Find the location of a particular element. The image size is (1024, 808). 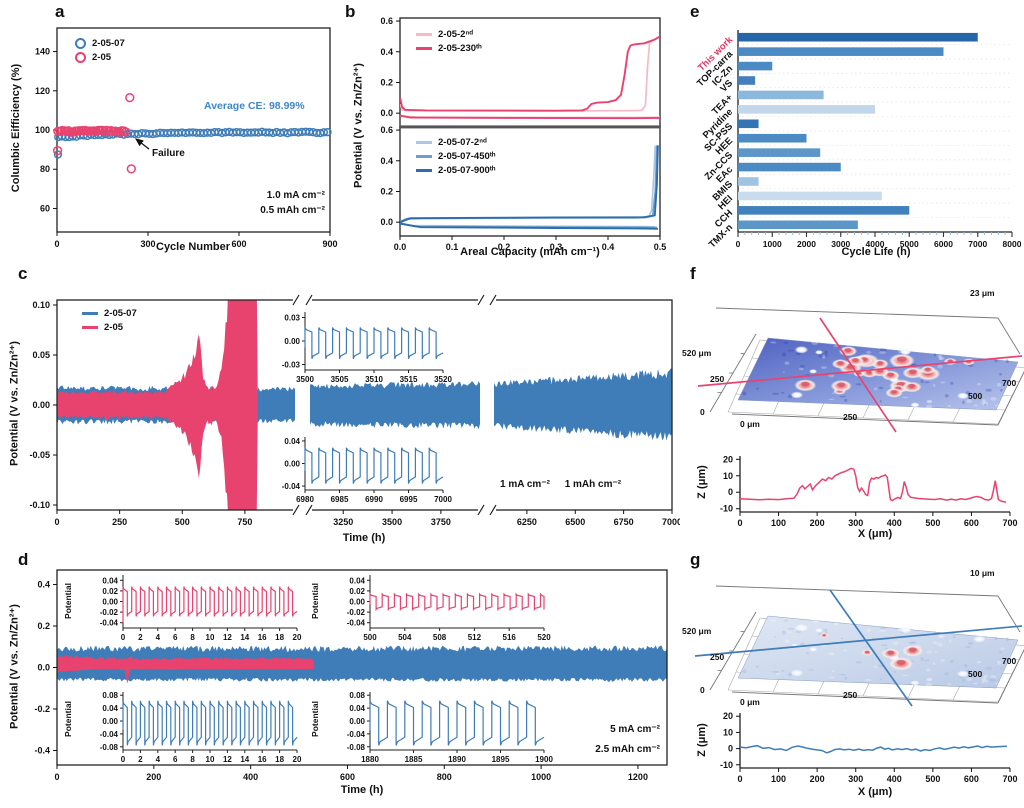

tick-label: 0.2 is located at coordinates (43, 626).